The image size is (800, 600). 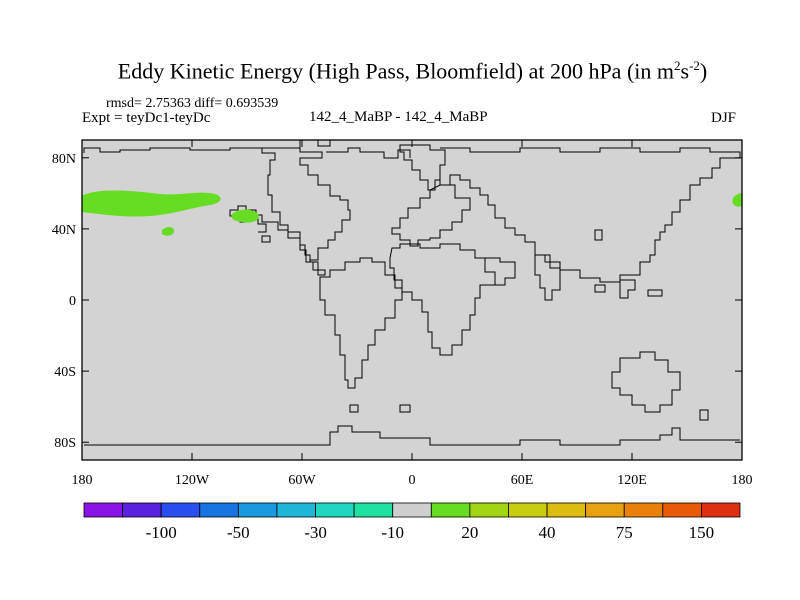 I want to click on colorbar-label: 75, so click(x=624, y=532).